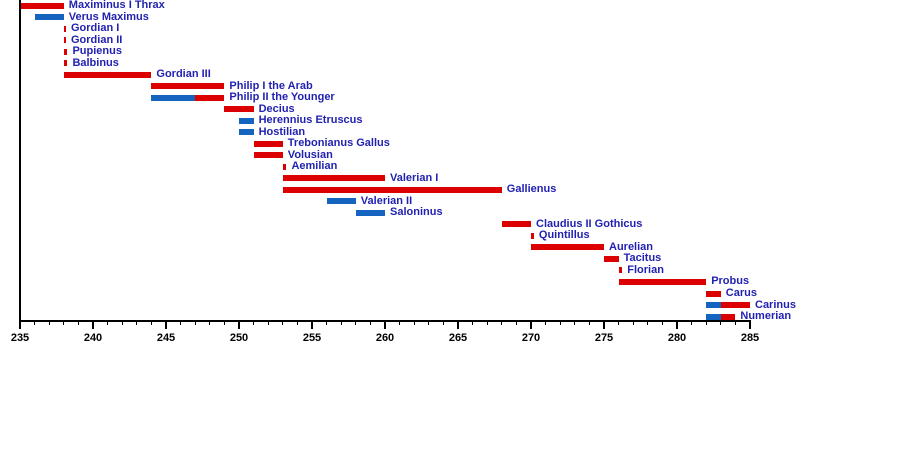  What do you see at coordinates (414, 177) in the screenshot?
I see `emperor-label: Valerian I` at bounding box center [414, 177].